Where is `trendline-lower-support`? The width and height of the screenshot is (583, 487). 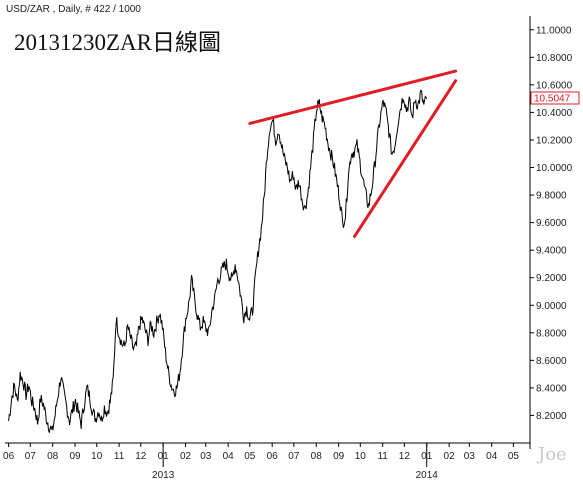
trendline-lower-support is located at coordinates (405, 158).